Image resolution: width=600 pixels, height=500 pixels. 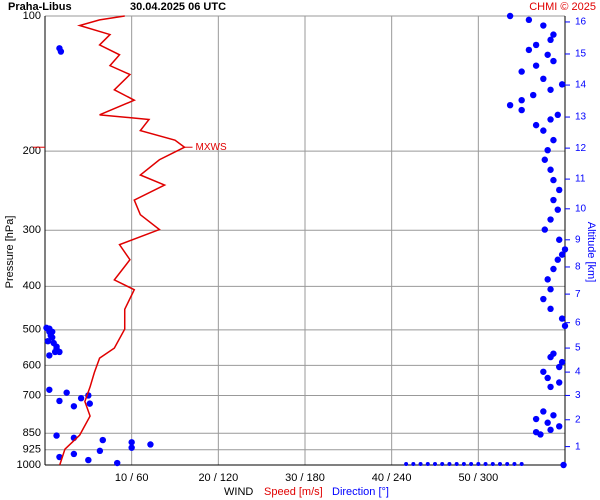 What do you see at coordinates (578, 372) in the screenshot?
I see `altitude-tick-label: 4` at bounding box center [578, 372].